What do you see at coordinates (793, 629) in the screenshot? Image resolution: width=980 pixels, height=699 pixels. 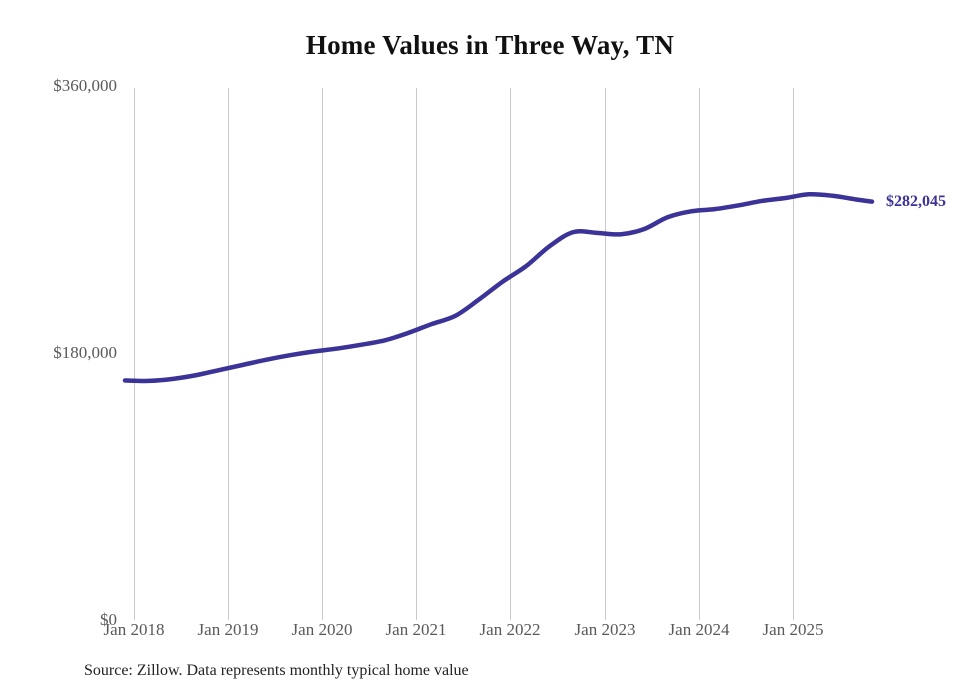 I see `x-tick-label: Jan 2025` at bounding box center [793, 629].